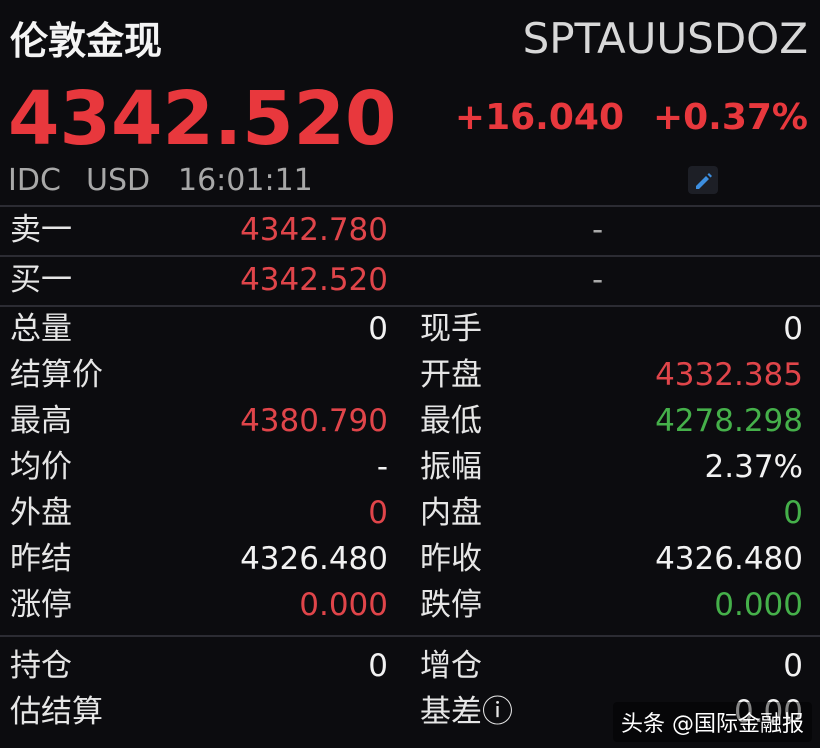  I want to click on stat-label: 总量, so click(41, 329).